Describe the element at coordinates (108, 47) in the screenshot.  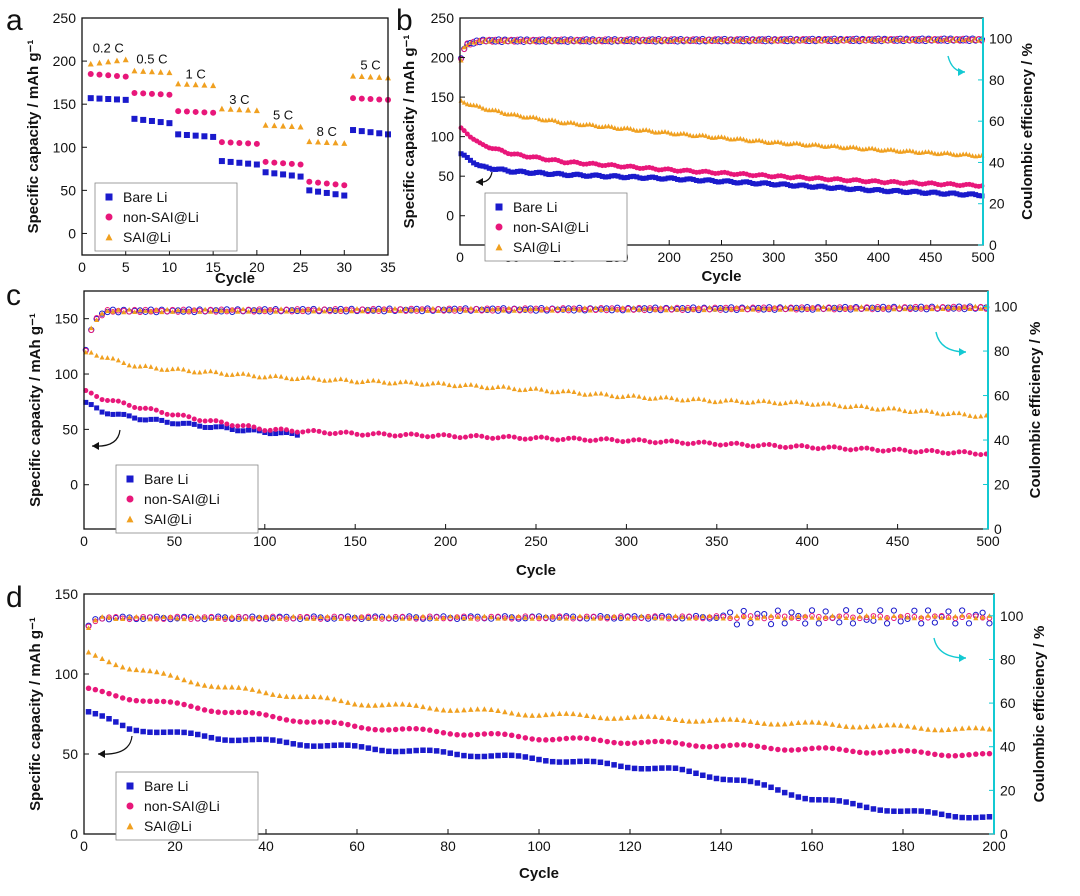
I see `c-rate-label: 0.2 C` at that location.